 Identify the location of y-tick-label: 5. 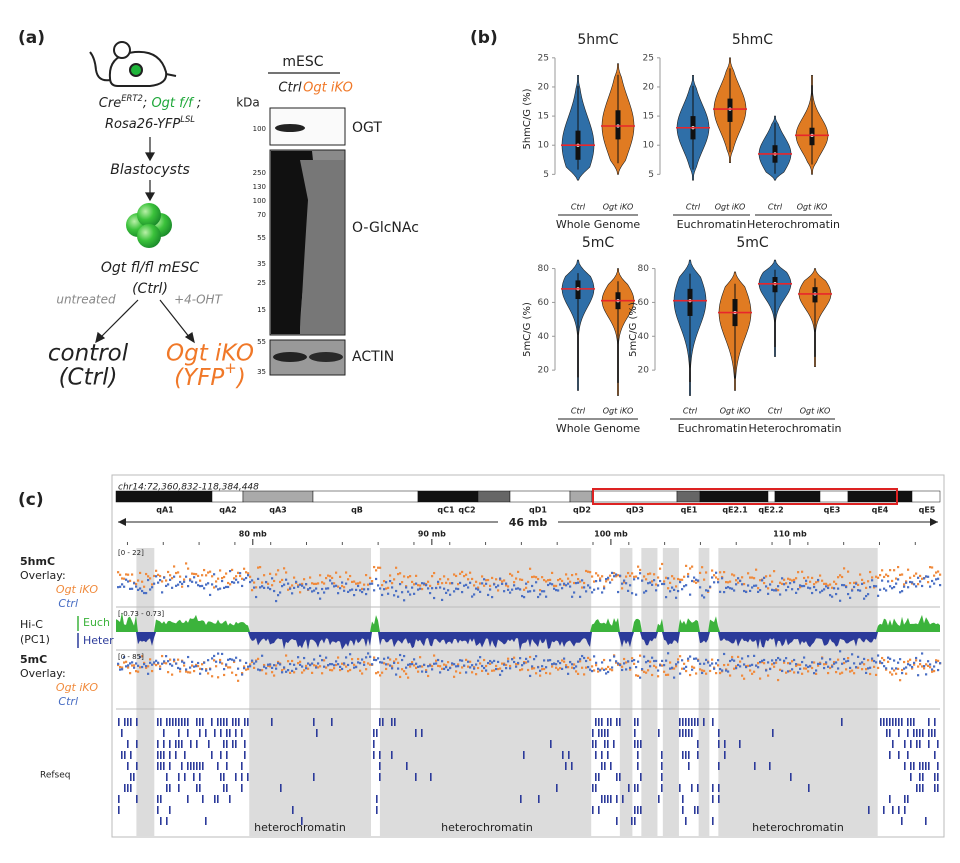
(546, 175).